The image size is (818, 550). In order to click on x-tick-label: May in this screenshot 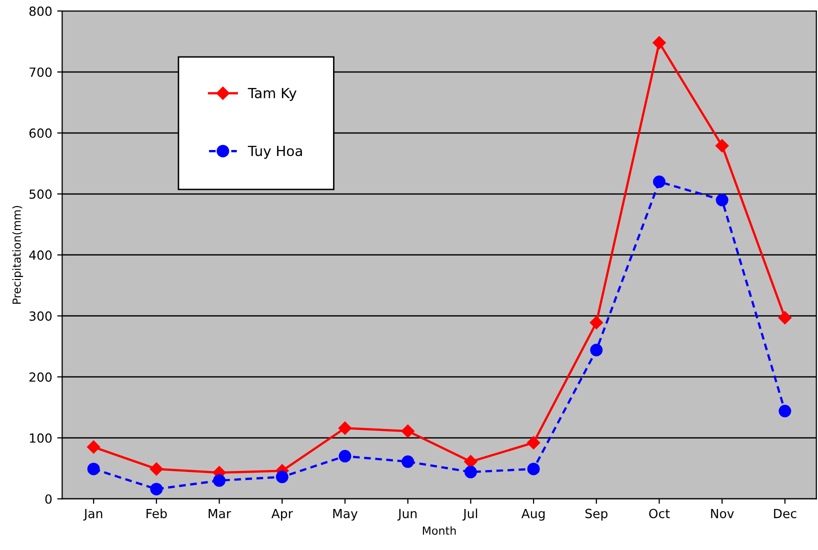, I will do `click(345, 514)`.